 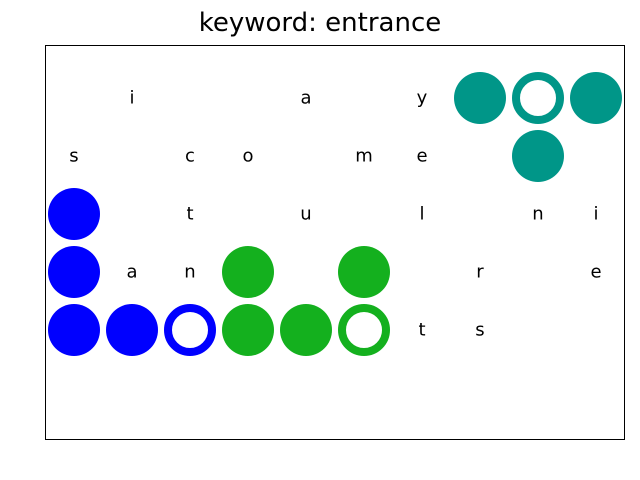 I want to click on board-letter: o, so click(x=248, y=156).